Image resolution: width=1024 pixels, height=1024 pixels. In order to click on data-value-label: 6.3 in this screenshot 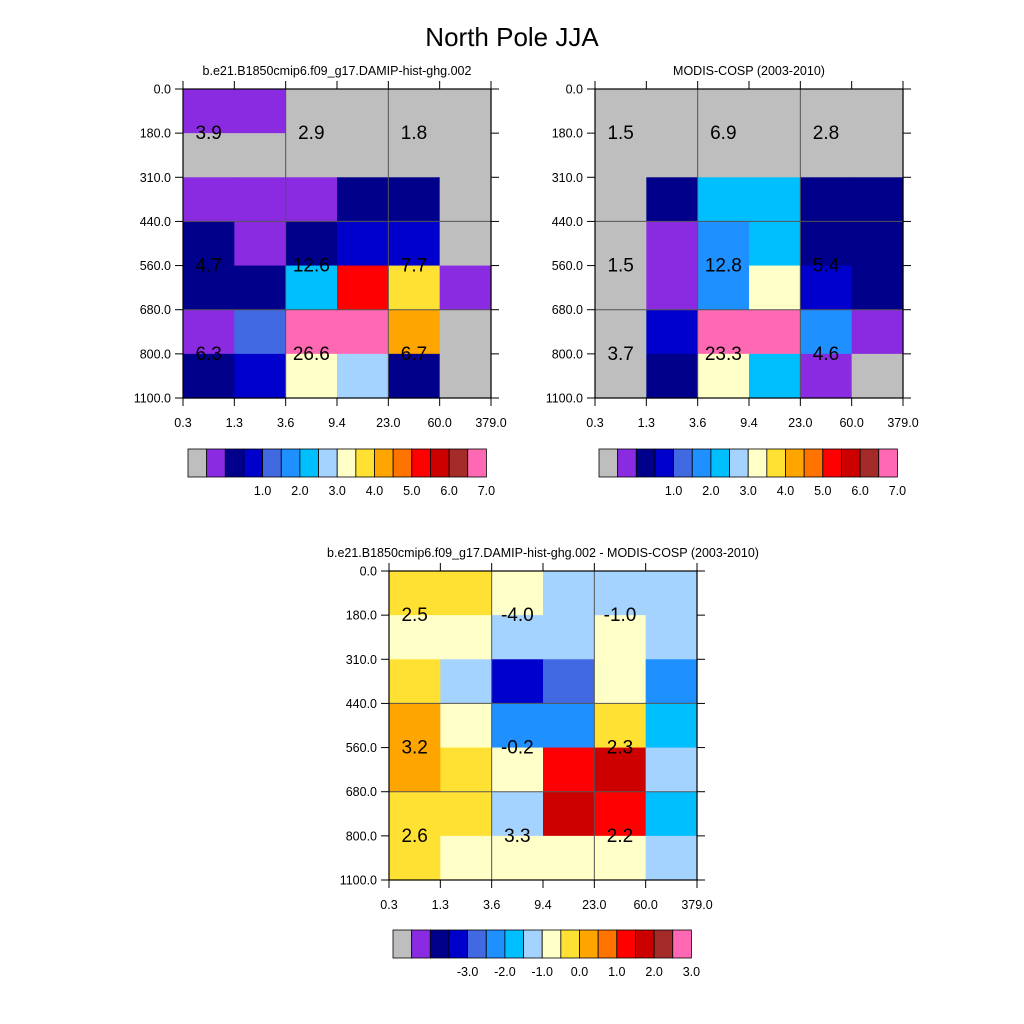, I will do `click(208, 354)`.